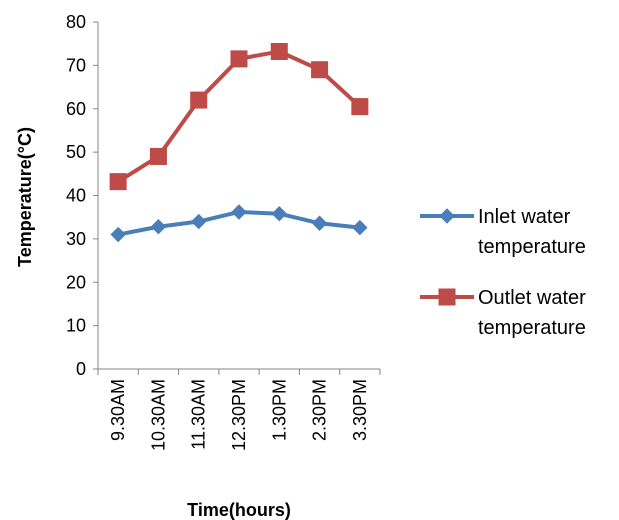 The width and height of the screenshot is (619, 520). I want to click on legend-label: Inlet water, so click(524, 217).